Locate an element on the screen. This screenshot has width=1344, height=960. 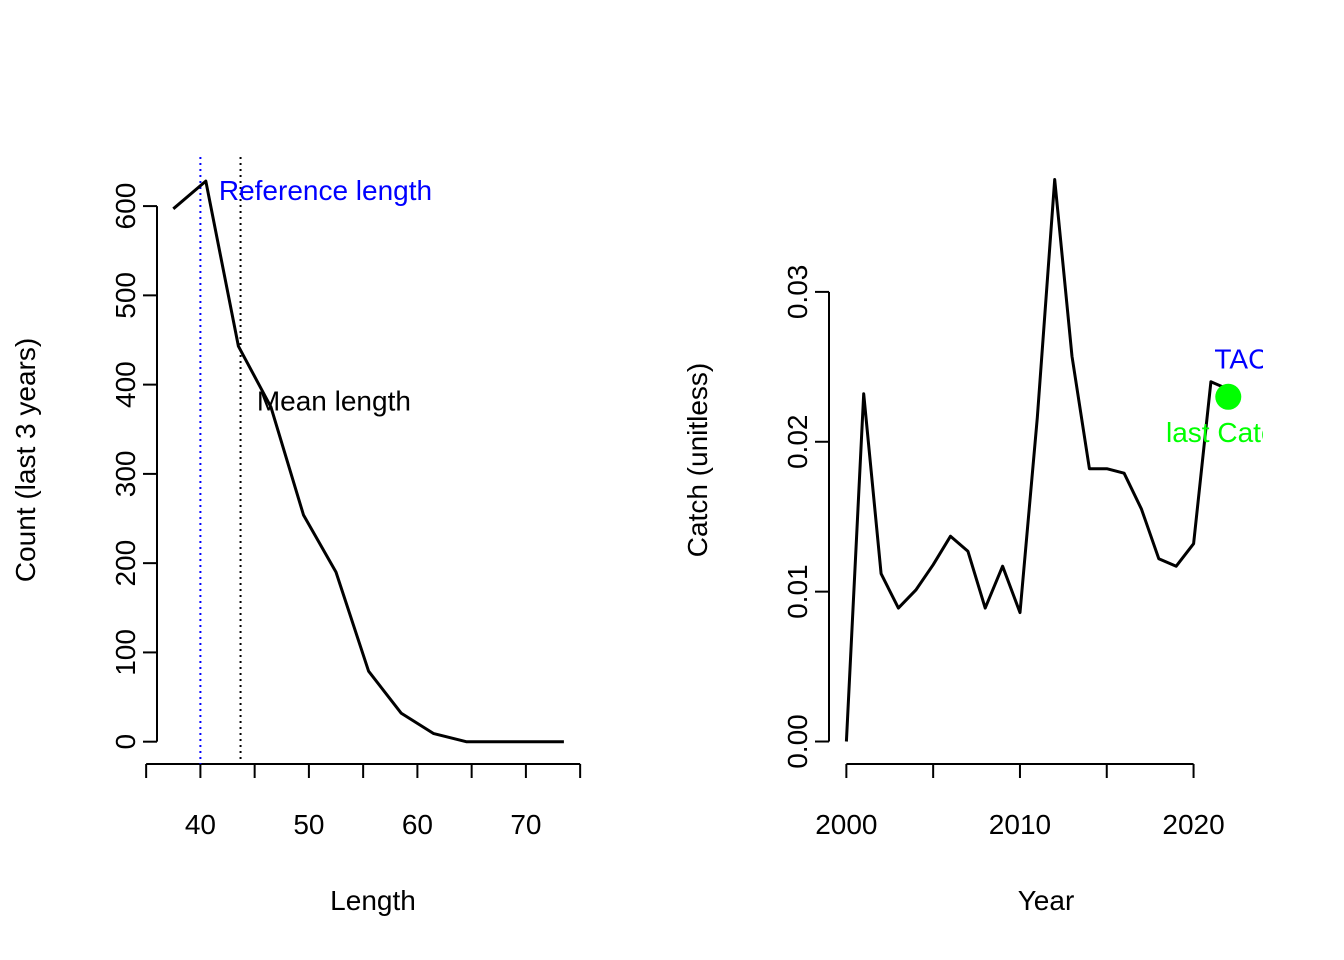
y-tick-label: 500 is located at coordinates (125, 295).